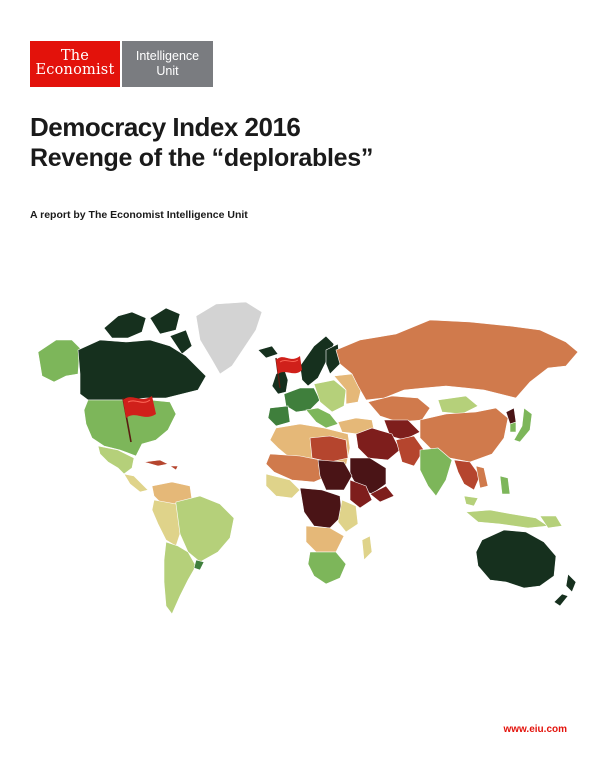 The height and width of the screenshot is (765, 595). Describe the element at coordinates (330, 396) in the screenshot. I see `map-region-eastern-europe` at that location.